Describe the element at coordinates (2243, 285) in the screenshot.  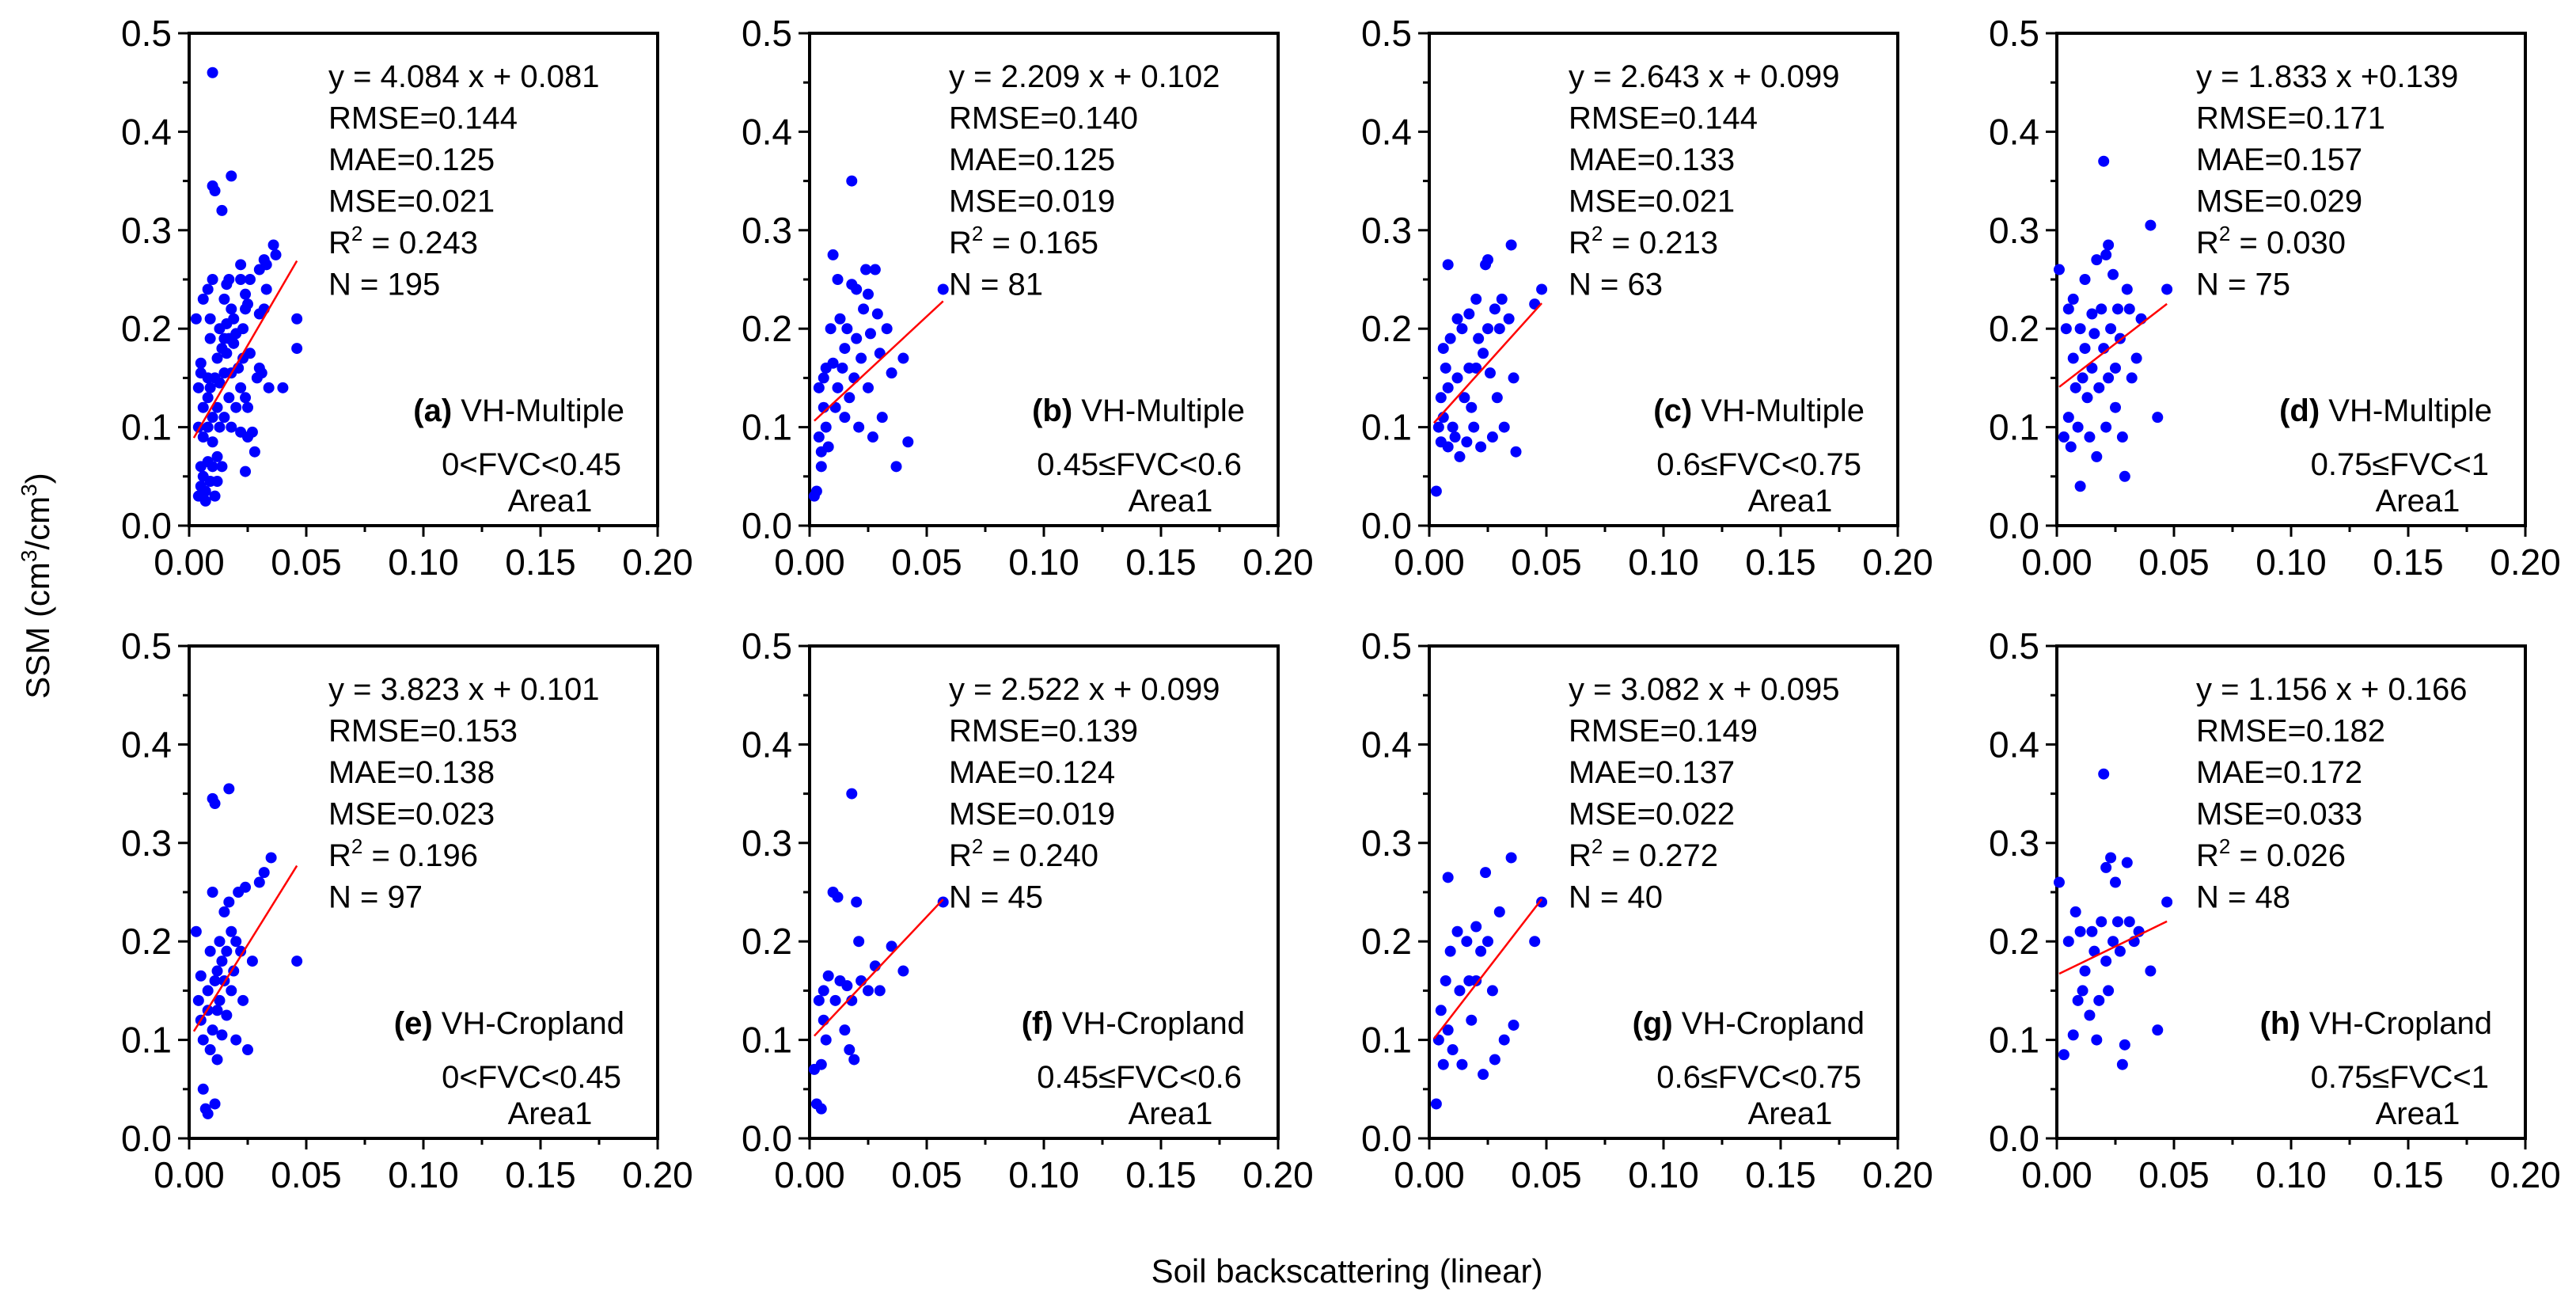
I see `stat-n: N = 75` at that location.